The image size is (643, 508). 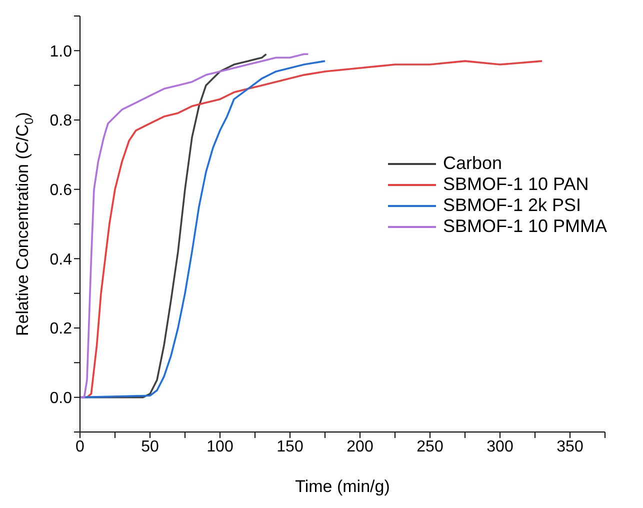 I want to click on x-axis-title: Time (min/g), so click(x=342, y=486).